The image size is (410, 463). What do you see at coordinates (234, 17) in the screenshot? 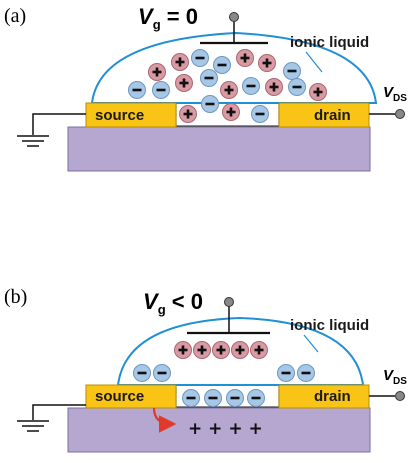
I see `panel-a-gate-terminal` at bounding box center [234, 17].